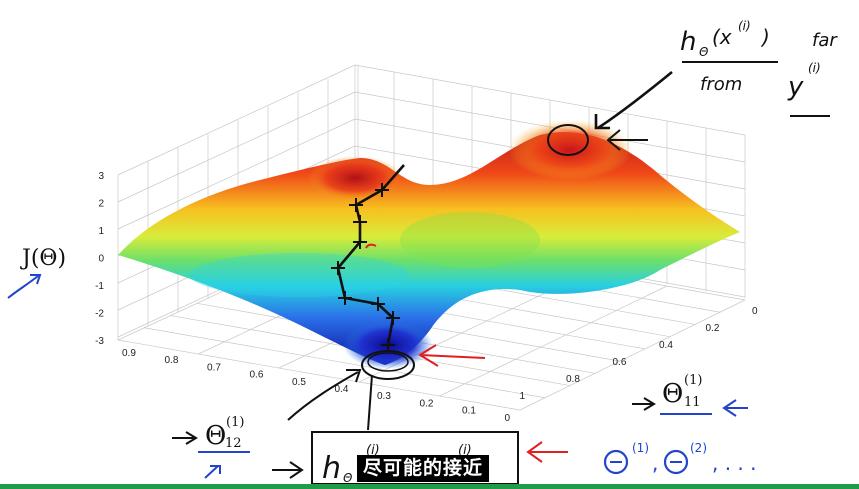 The image size is (859, 489). Describe the element at coordinates (639, 354) in the screenshot. I see `x-axis-ticks: 0 0.2 0.4 0.6 0.8 1` at that location.